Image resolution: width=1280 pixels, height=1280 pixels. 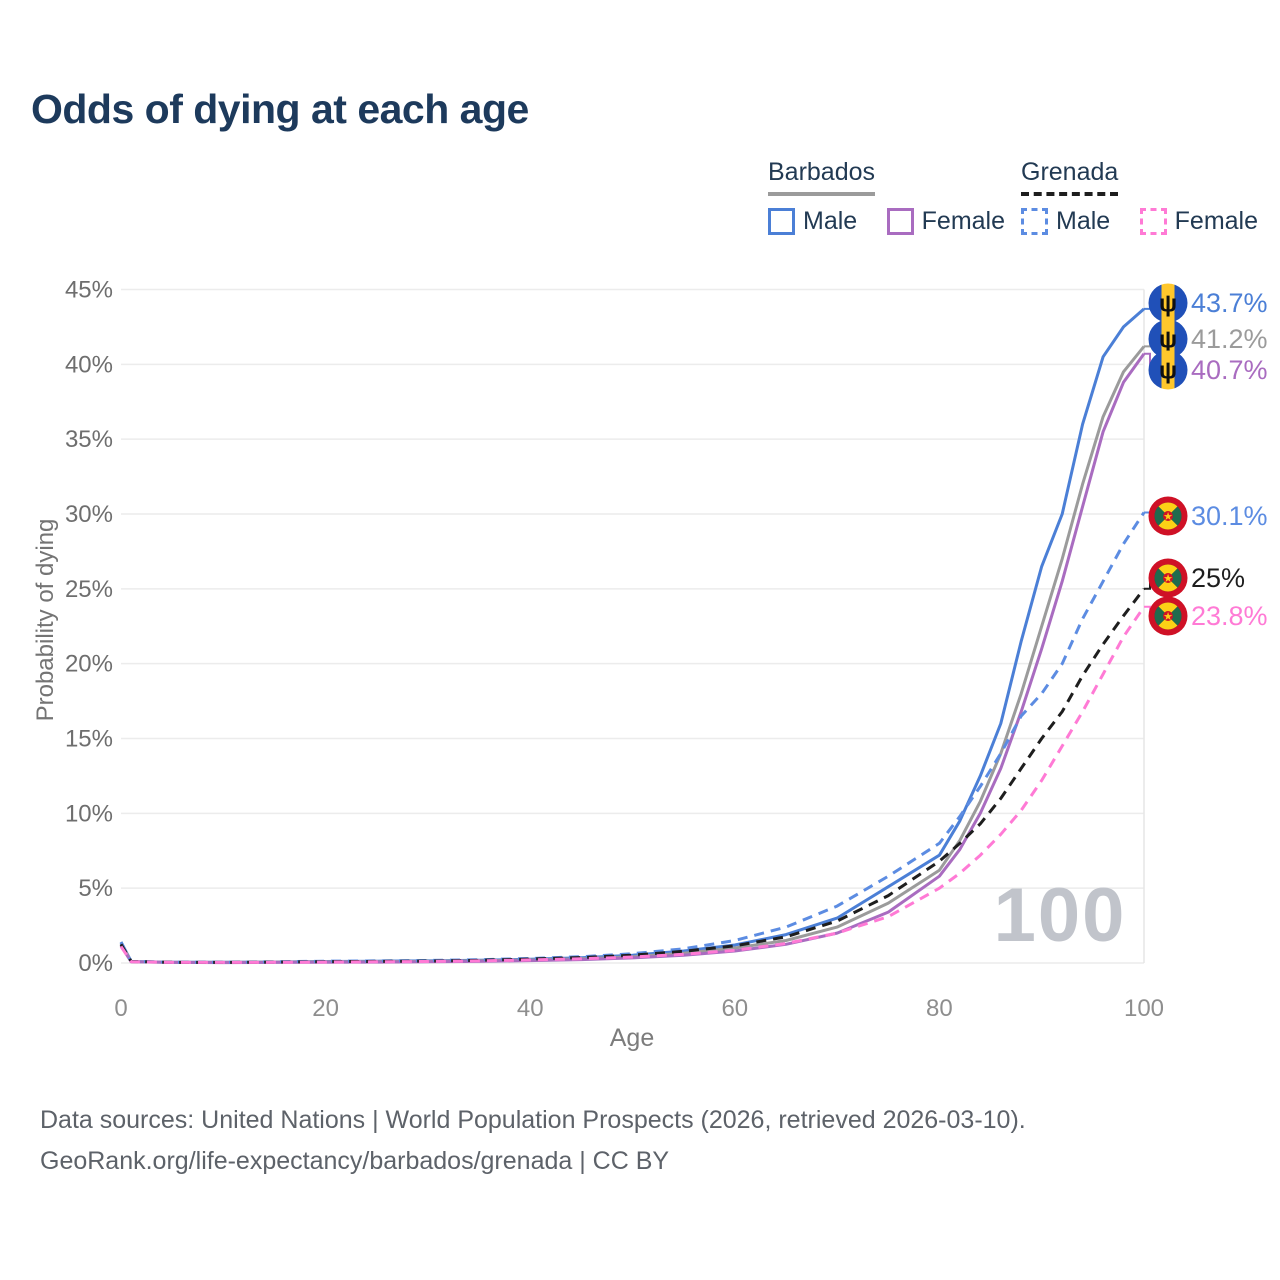 I want to click on age-highlight-watermark: 100, so click(x=1060, y=915).